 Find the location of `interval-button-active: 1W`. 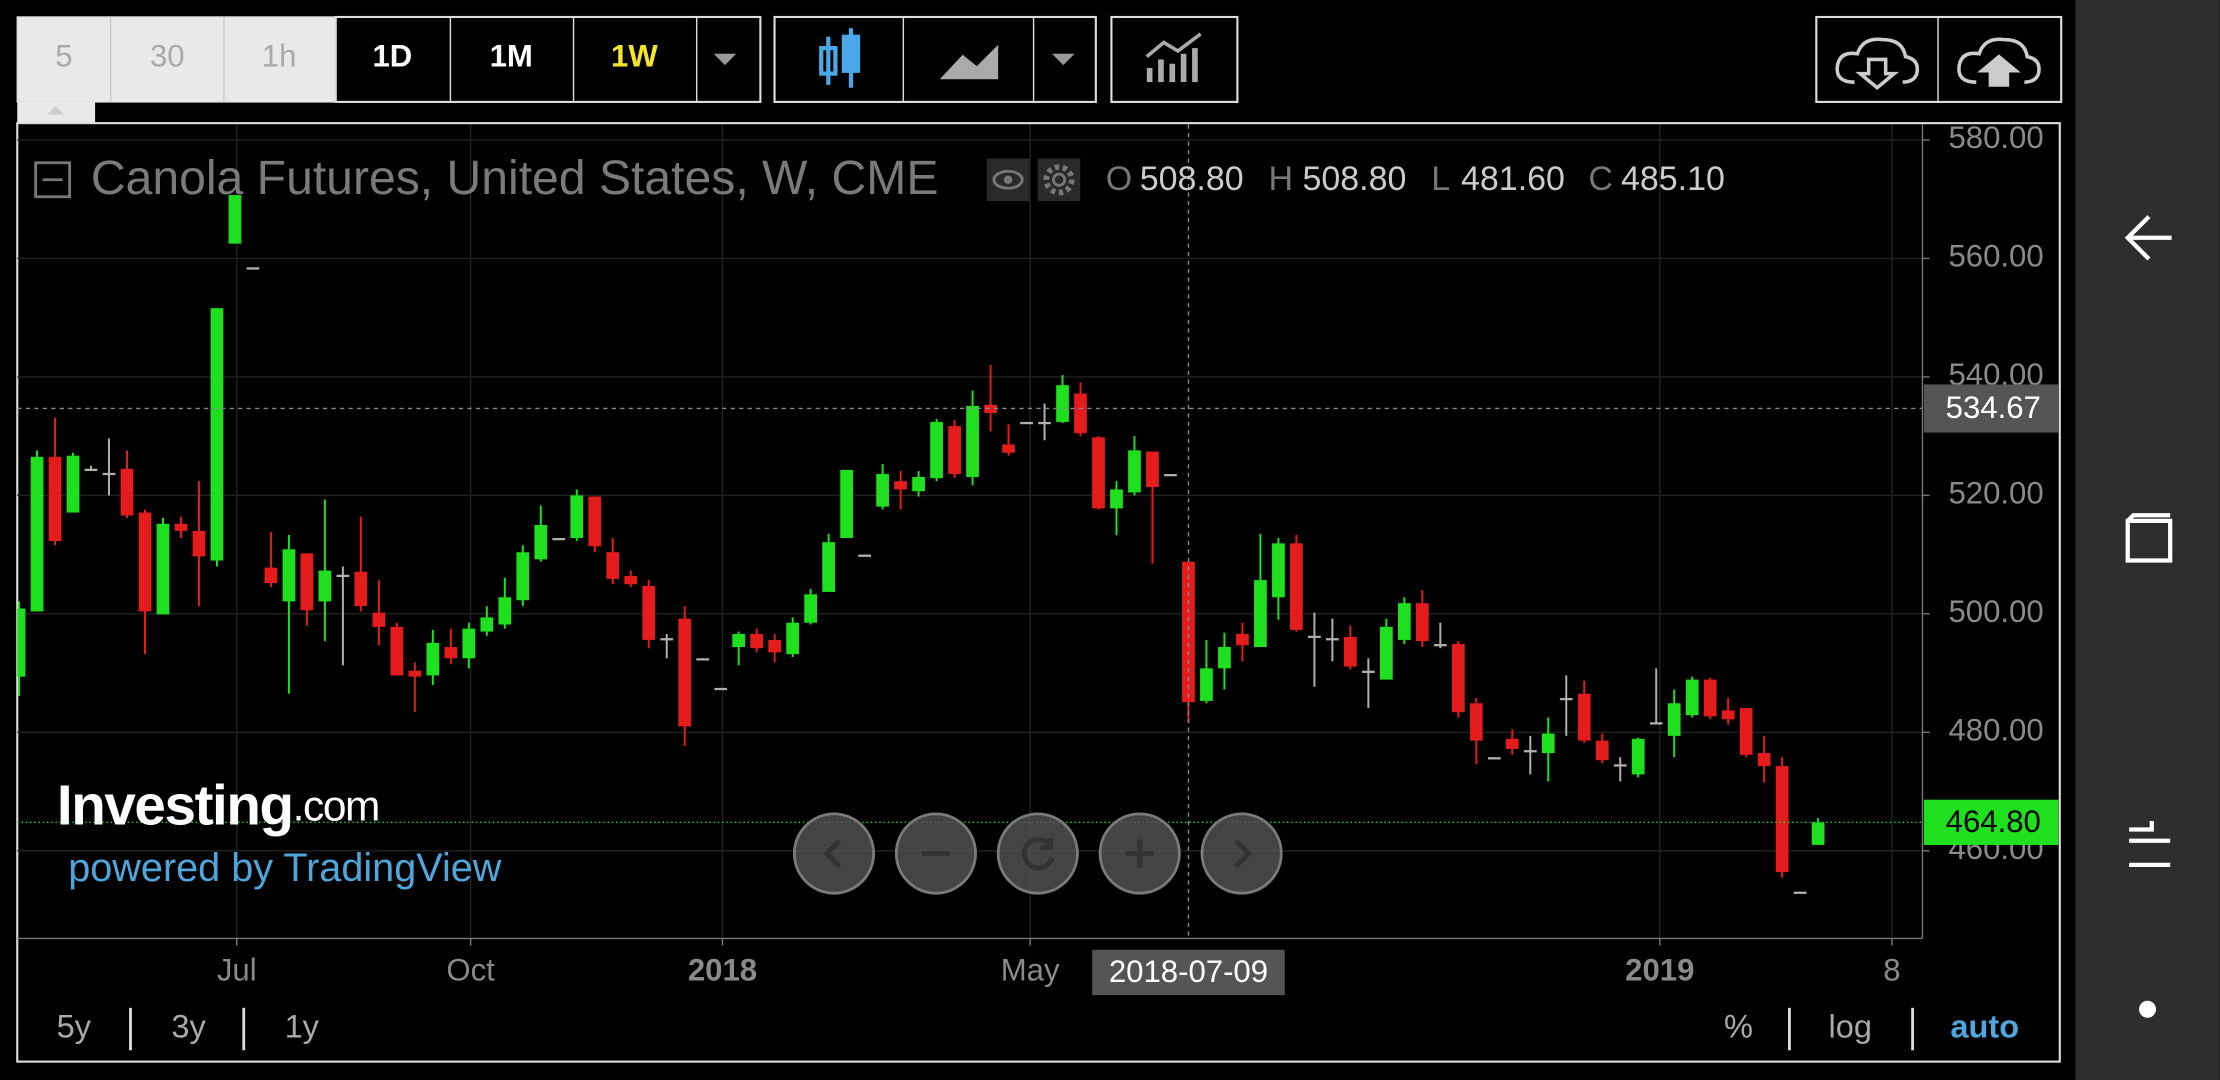

interval-button-active: 1W is located at coordinates (634, 55).